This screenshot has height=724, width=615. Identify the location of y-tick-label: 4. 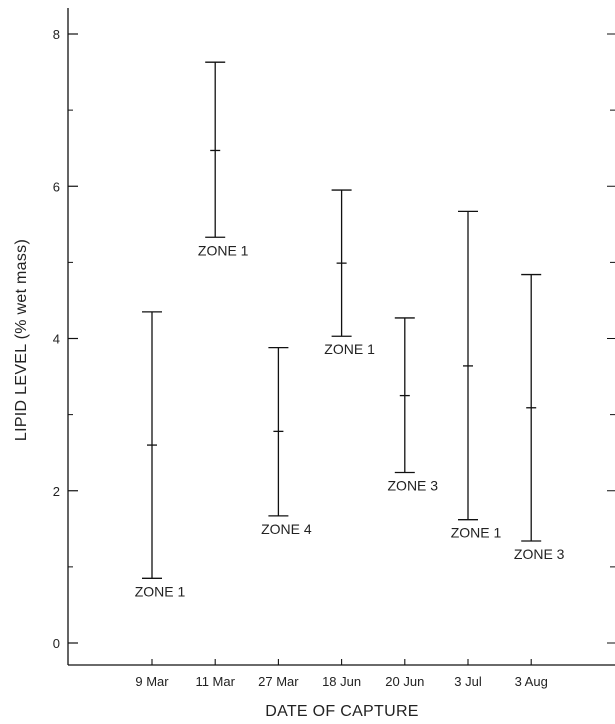
(56, 339).